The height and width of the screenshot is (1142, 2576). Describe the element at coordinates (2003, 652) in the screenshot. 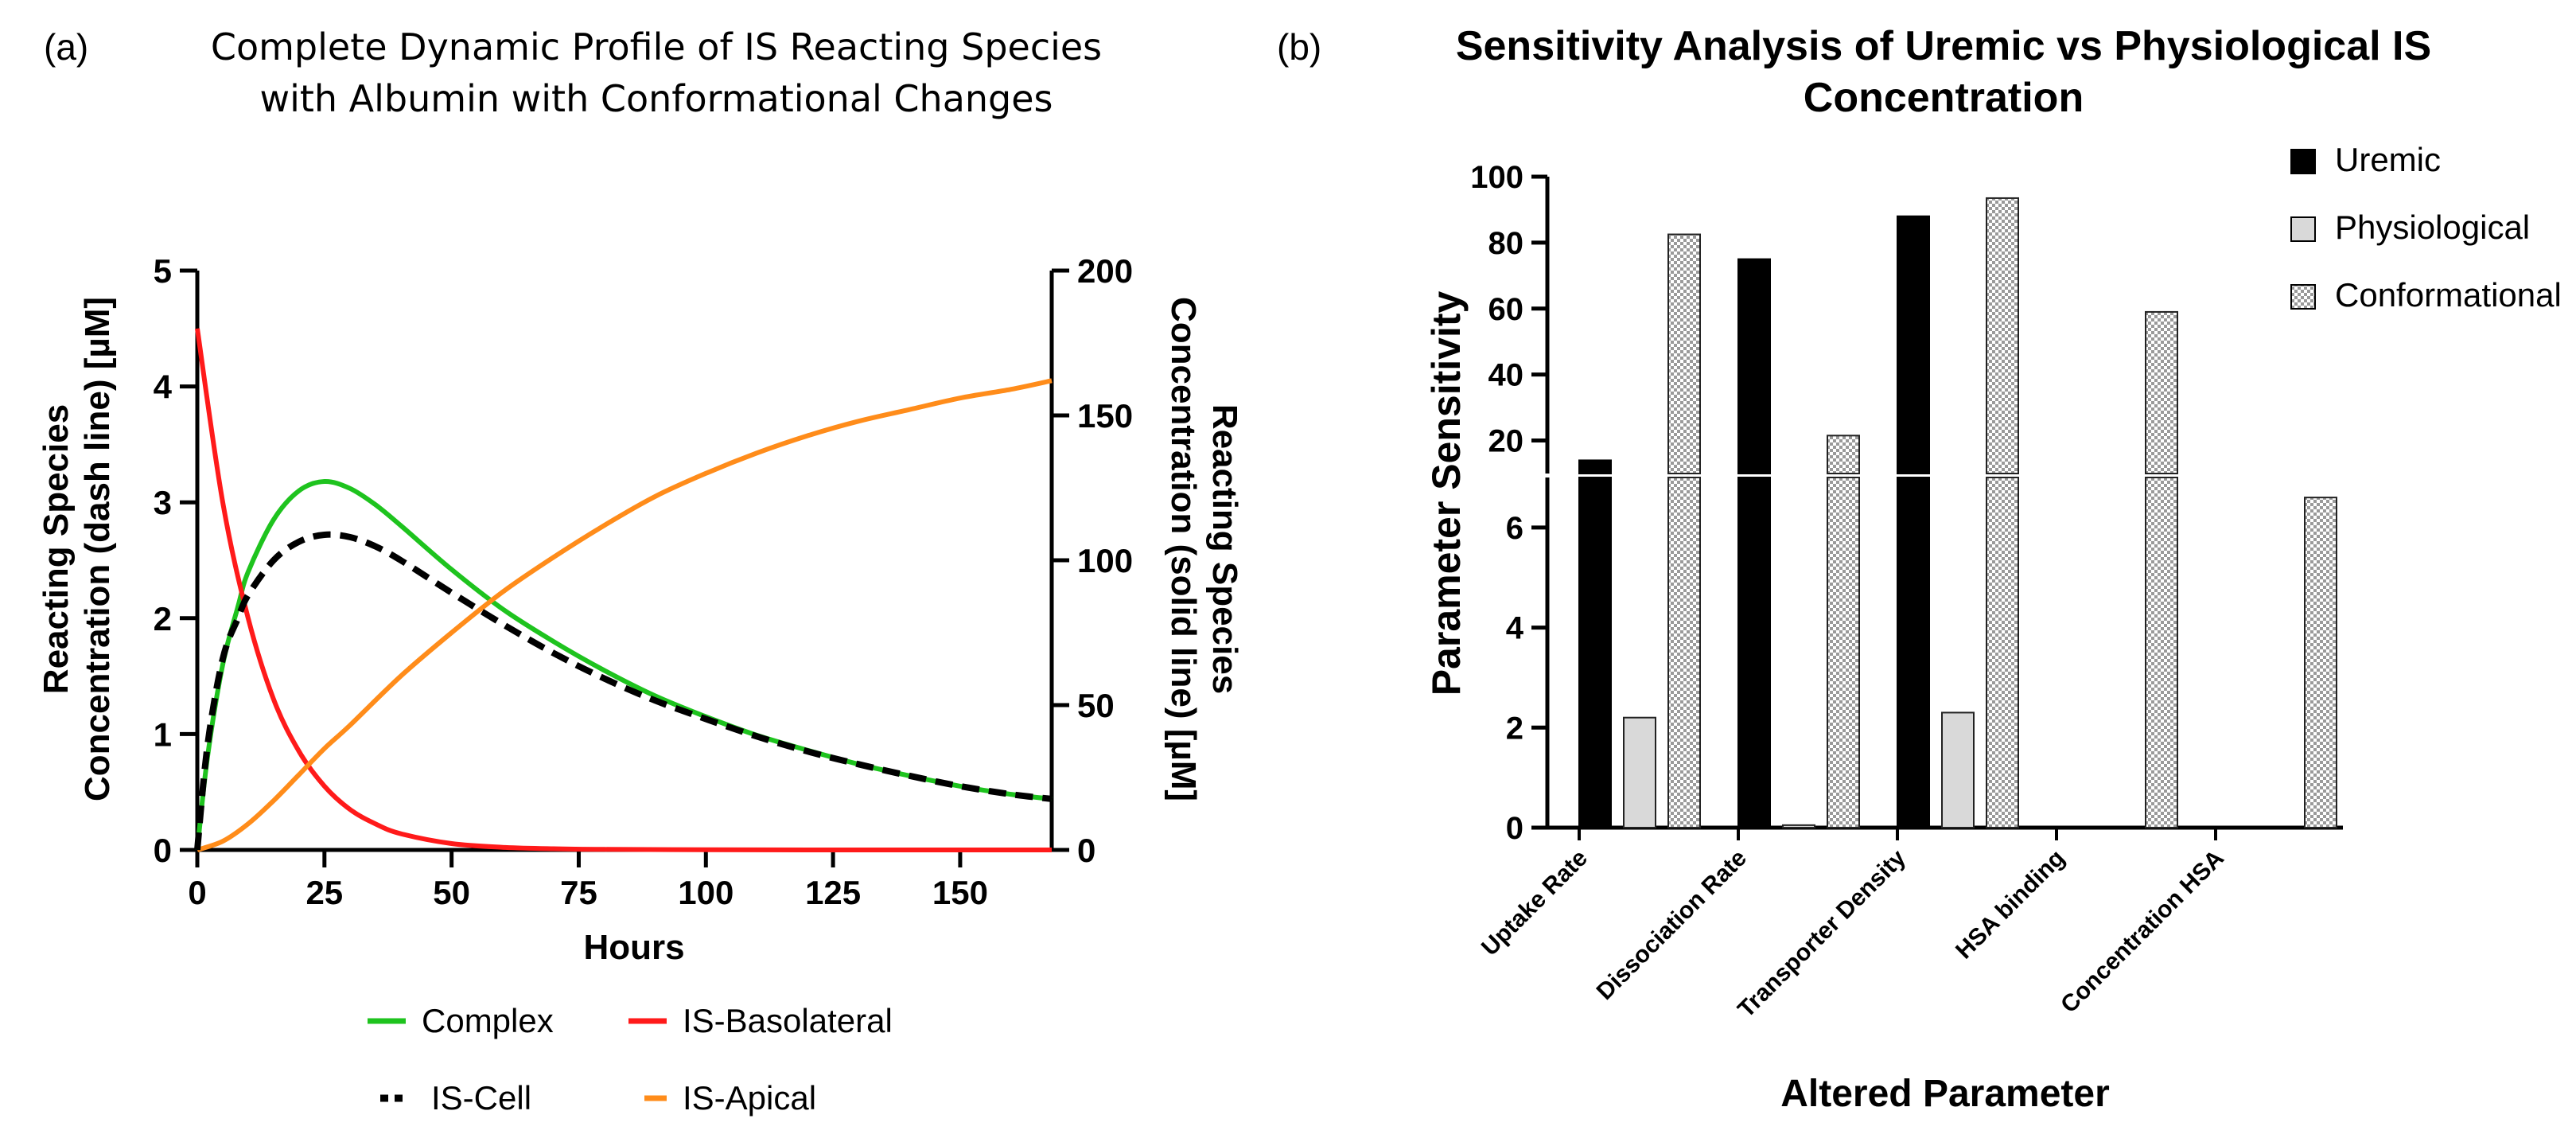

I see `bar-conformational-transporter-density-lower` at that location.